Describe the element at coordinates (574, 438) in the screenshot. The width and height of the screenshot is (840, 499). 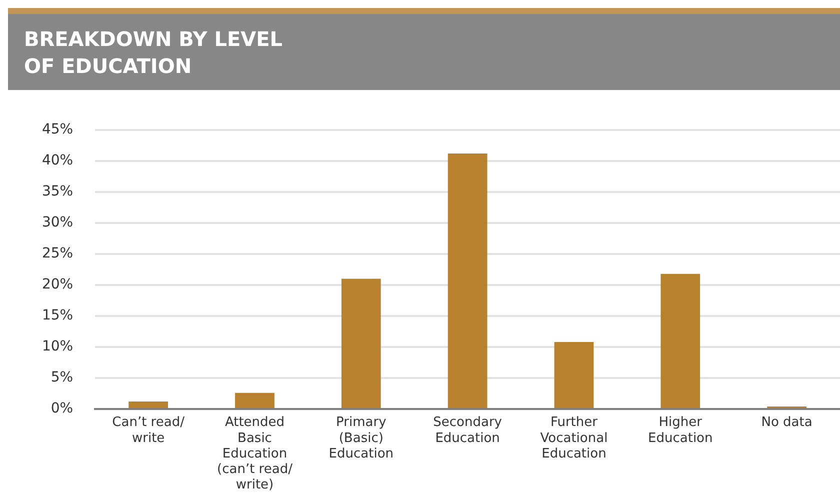
I see `x-tick-label: Further Vocational Education` at that location.